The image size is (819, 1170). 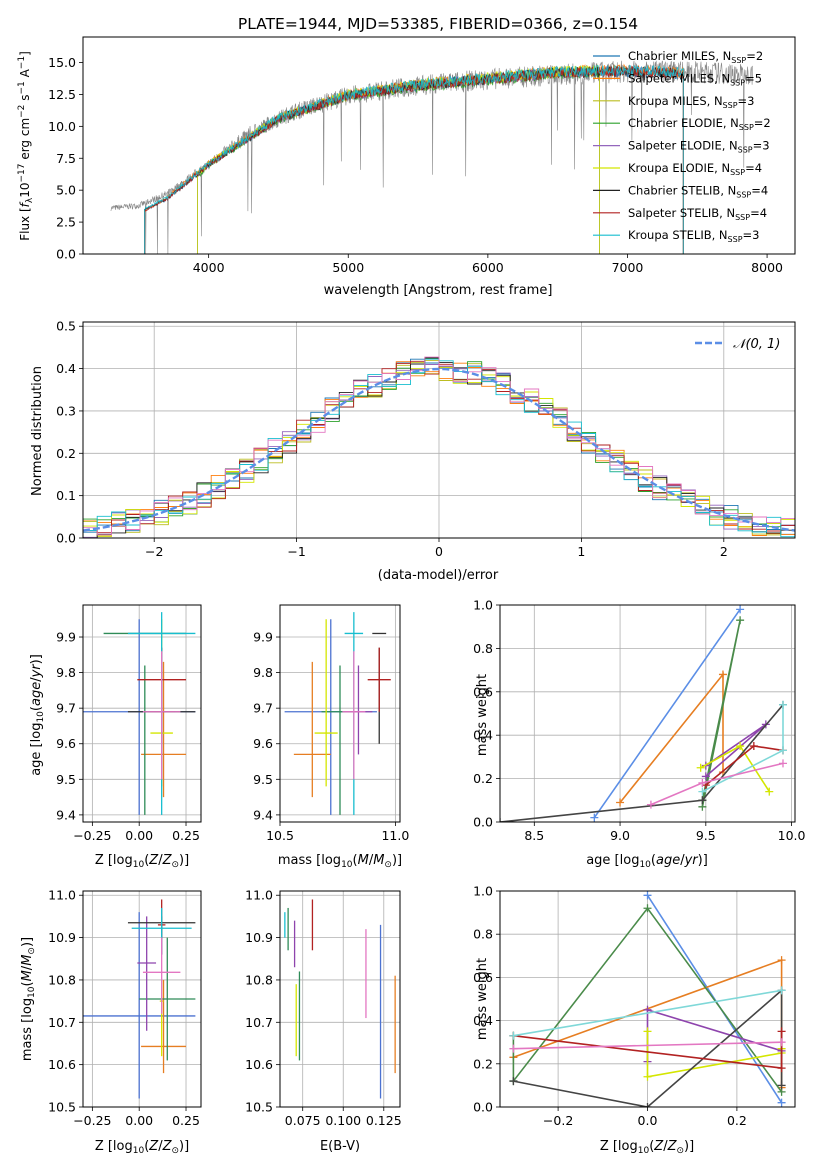 I want to click on x-tick-label: −0.2, so click(x=558, y=1120).